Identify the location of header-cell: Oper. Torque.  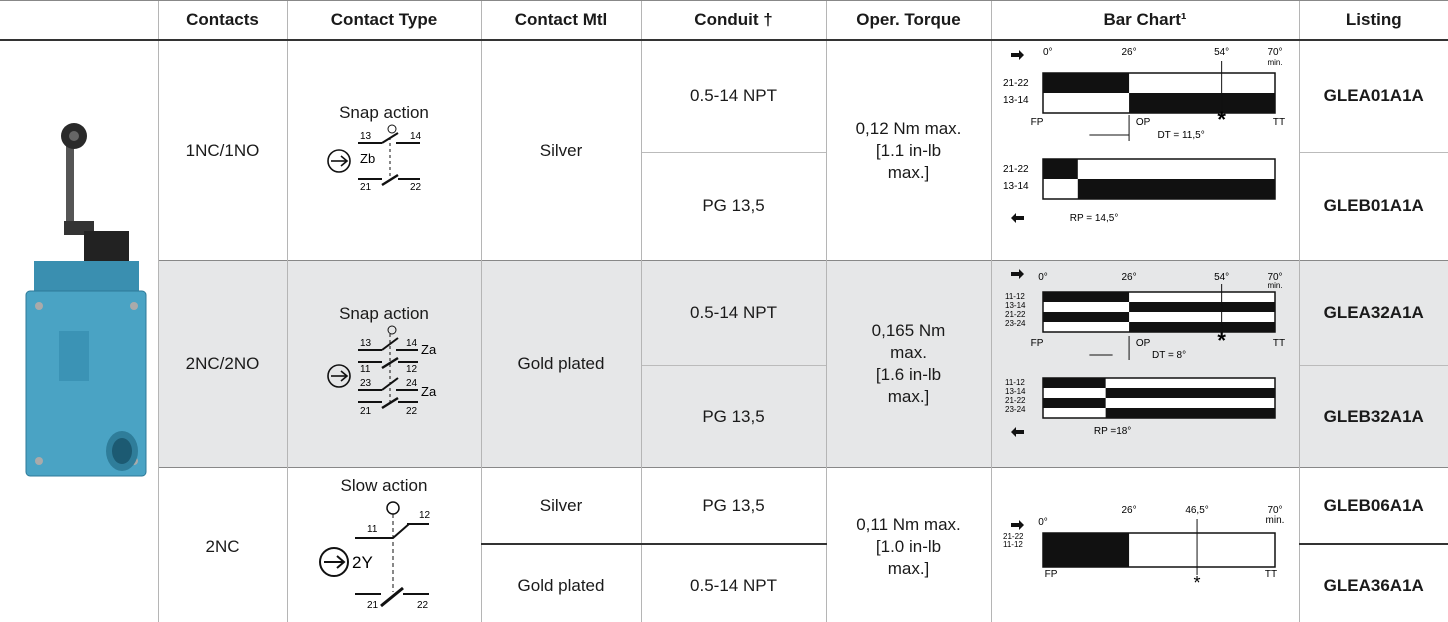
(908, 20).